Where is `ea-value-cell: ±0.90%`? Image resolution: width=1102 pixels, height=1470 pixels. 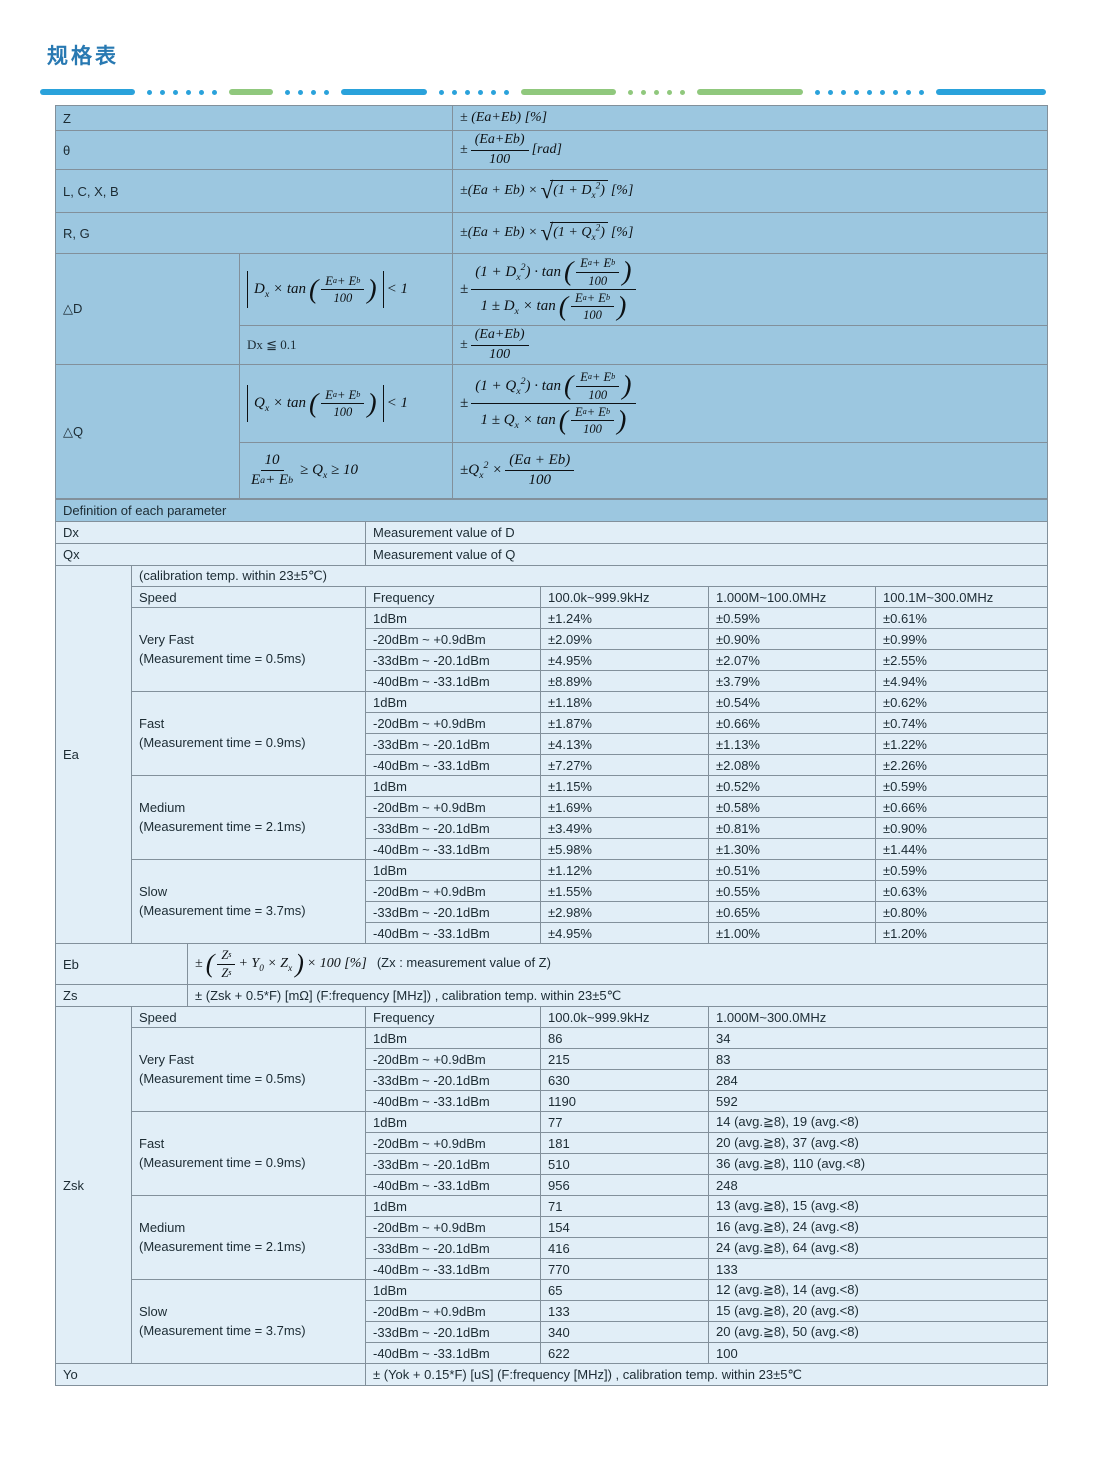 ea-value-cell: ±0.90% is located at coordinates (961, 828).